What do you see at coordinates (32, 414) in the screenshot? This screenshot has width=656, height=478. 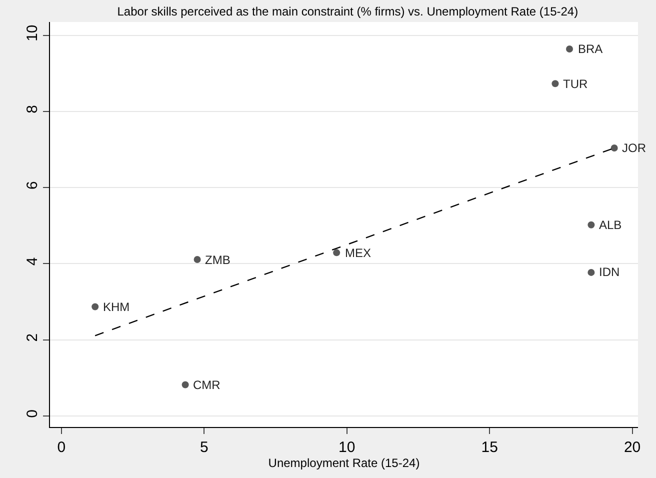 I see `y-tick-label: 0` at bounding box center [32, 414].